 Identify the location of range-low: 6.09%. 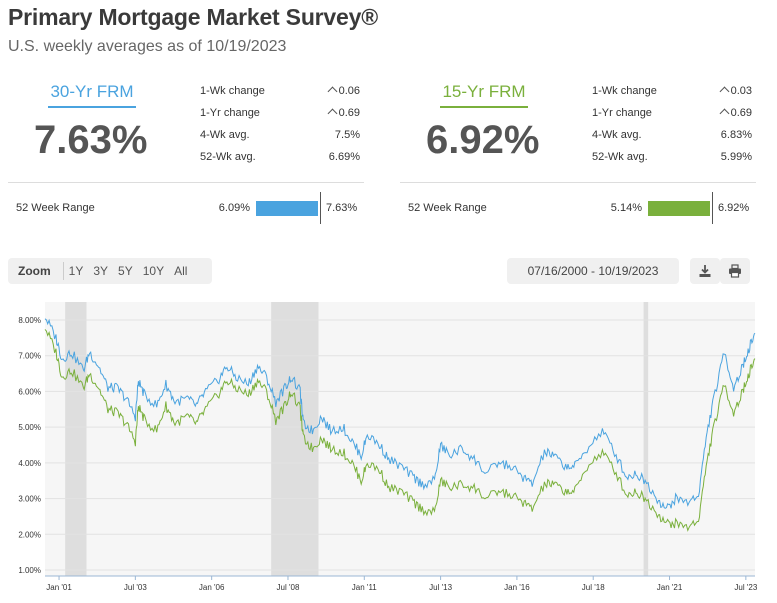
(234, 208).